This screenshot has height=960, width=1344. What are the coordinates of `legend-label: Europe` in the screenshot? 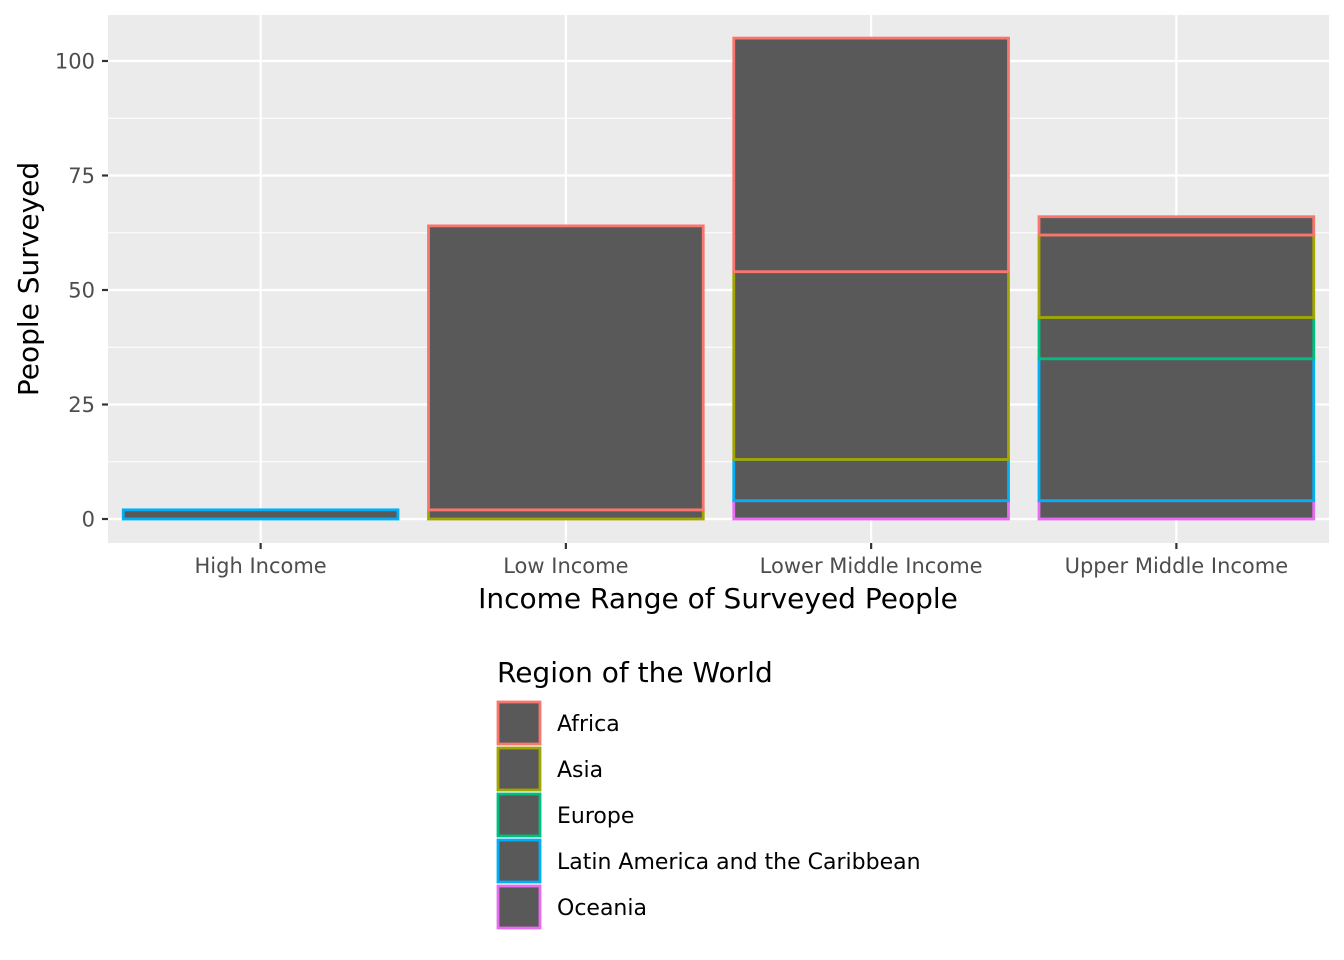 It's located at (595, 816).